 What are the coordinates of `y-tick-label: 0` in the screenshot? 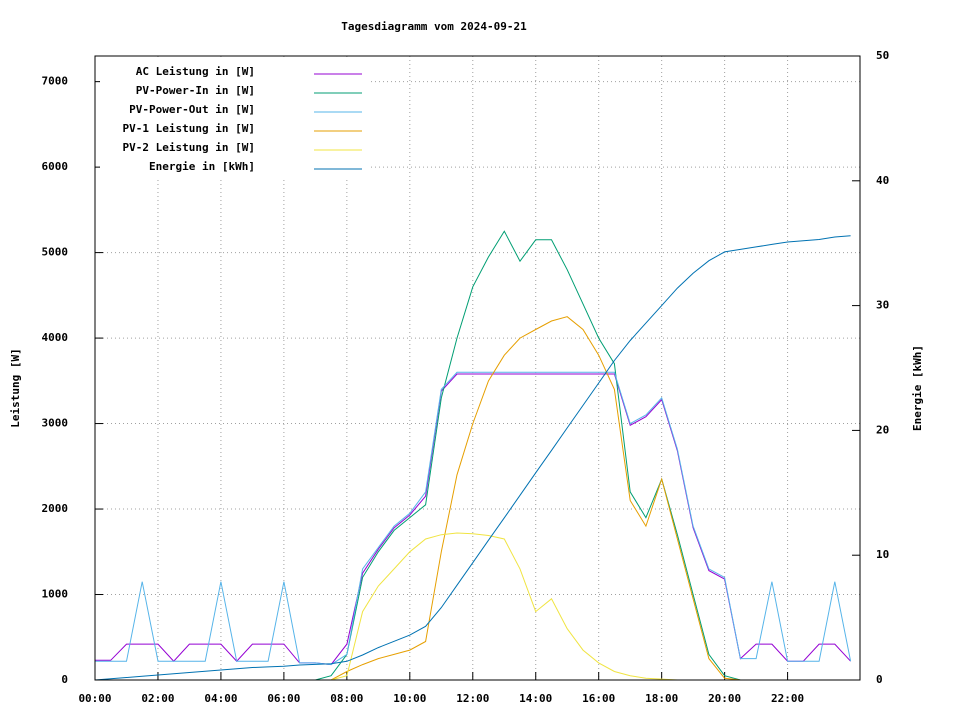 It's located at (64, 679).